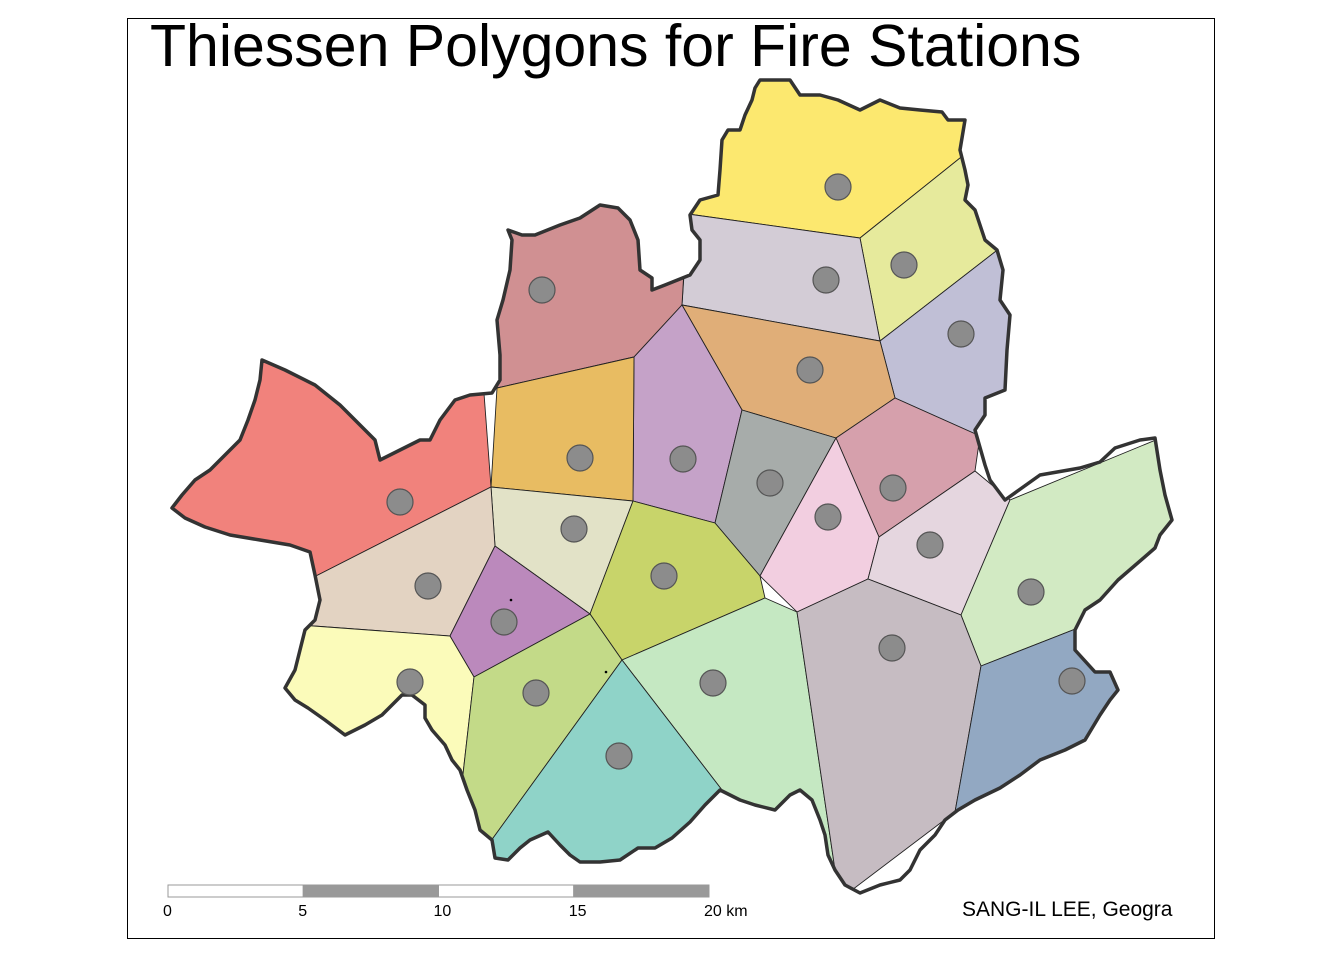 The width and height of the screenshot is (1344, 960). Describe the element at coordinates (578, 911) in the screenshot. I see `scale-bar-label: 15` at that location.